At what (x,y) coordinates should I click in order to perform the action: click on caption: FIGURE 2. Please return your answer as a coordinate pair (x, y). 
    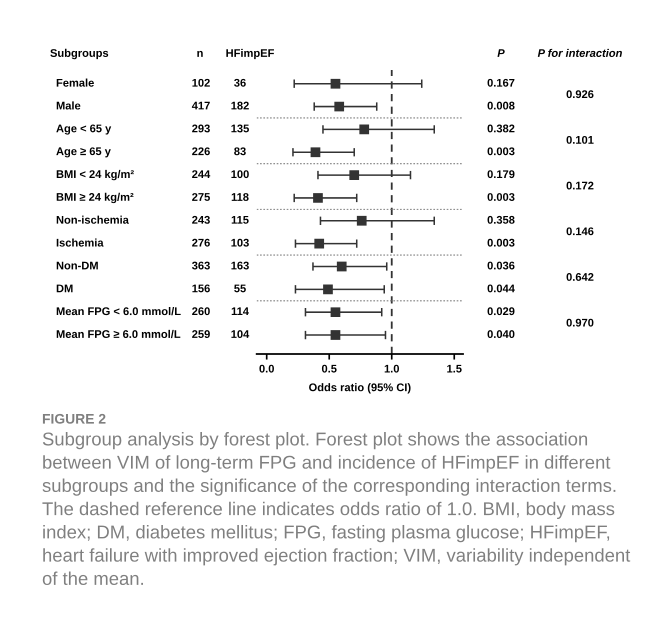
    Looking at the image, I should click on (74, 419).